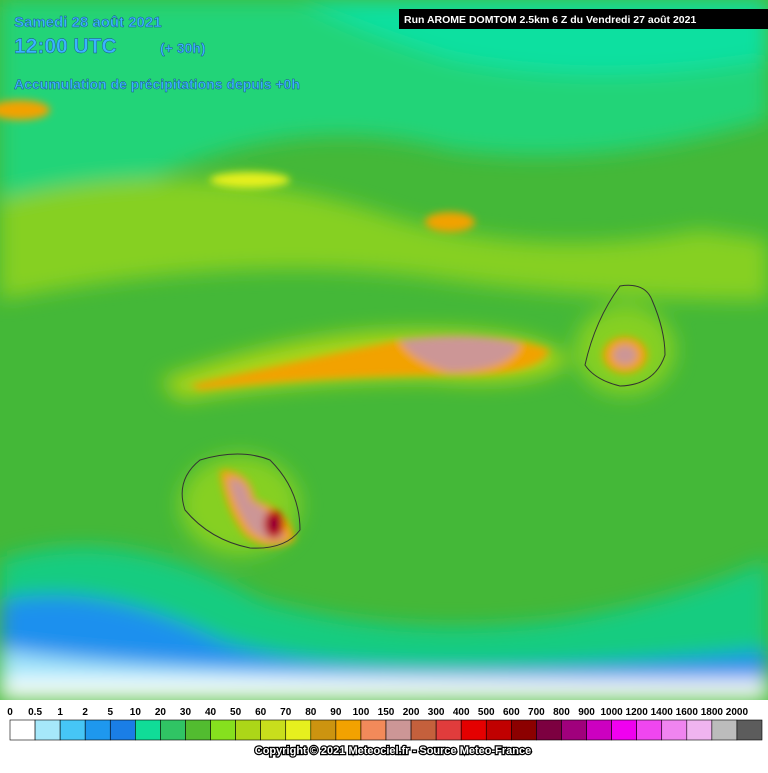 The image size is (768, 773). I want to click on legend-label: 1600, so click(687, 712).